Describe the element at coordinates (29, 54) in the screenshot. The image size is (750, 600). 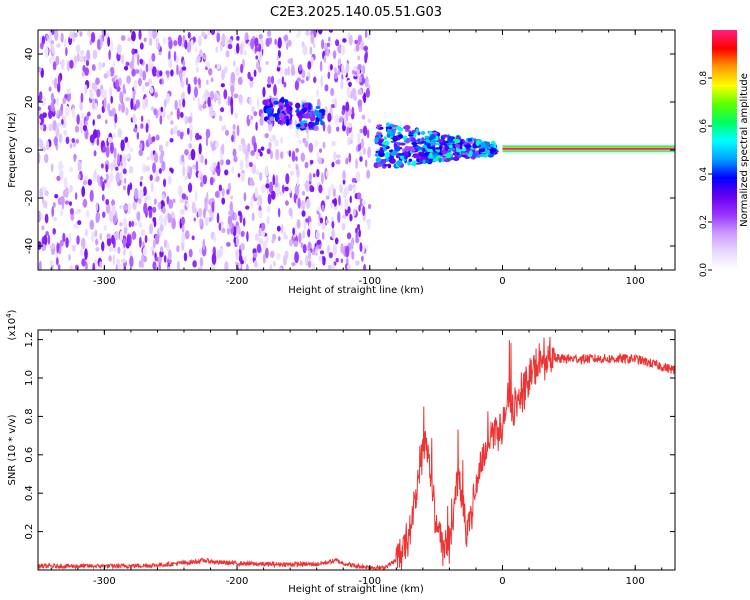
I see `y-tick-label: 40` at that location.